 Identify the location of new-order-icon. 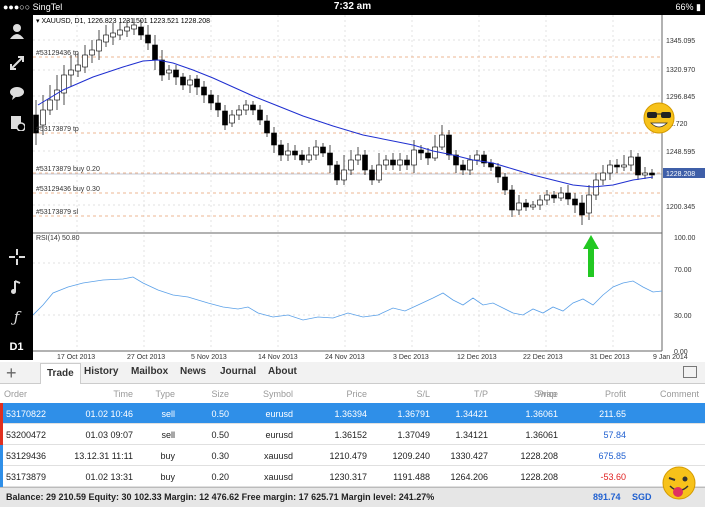
(16, 123).